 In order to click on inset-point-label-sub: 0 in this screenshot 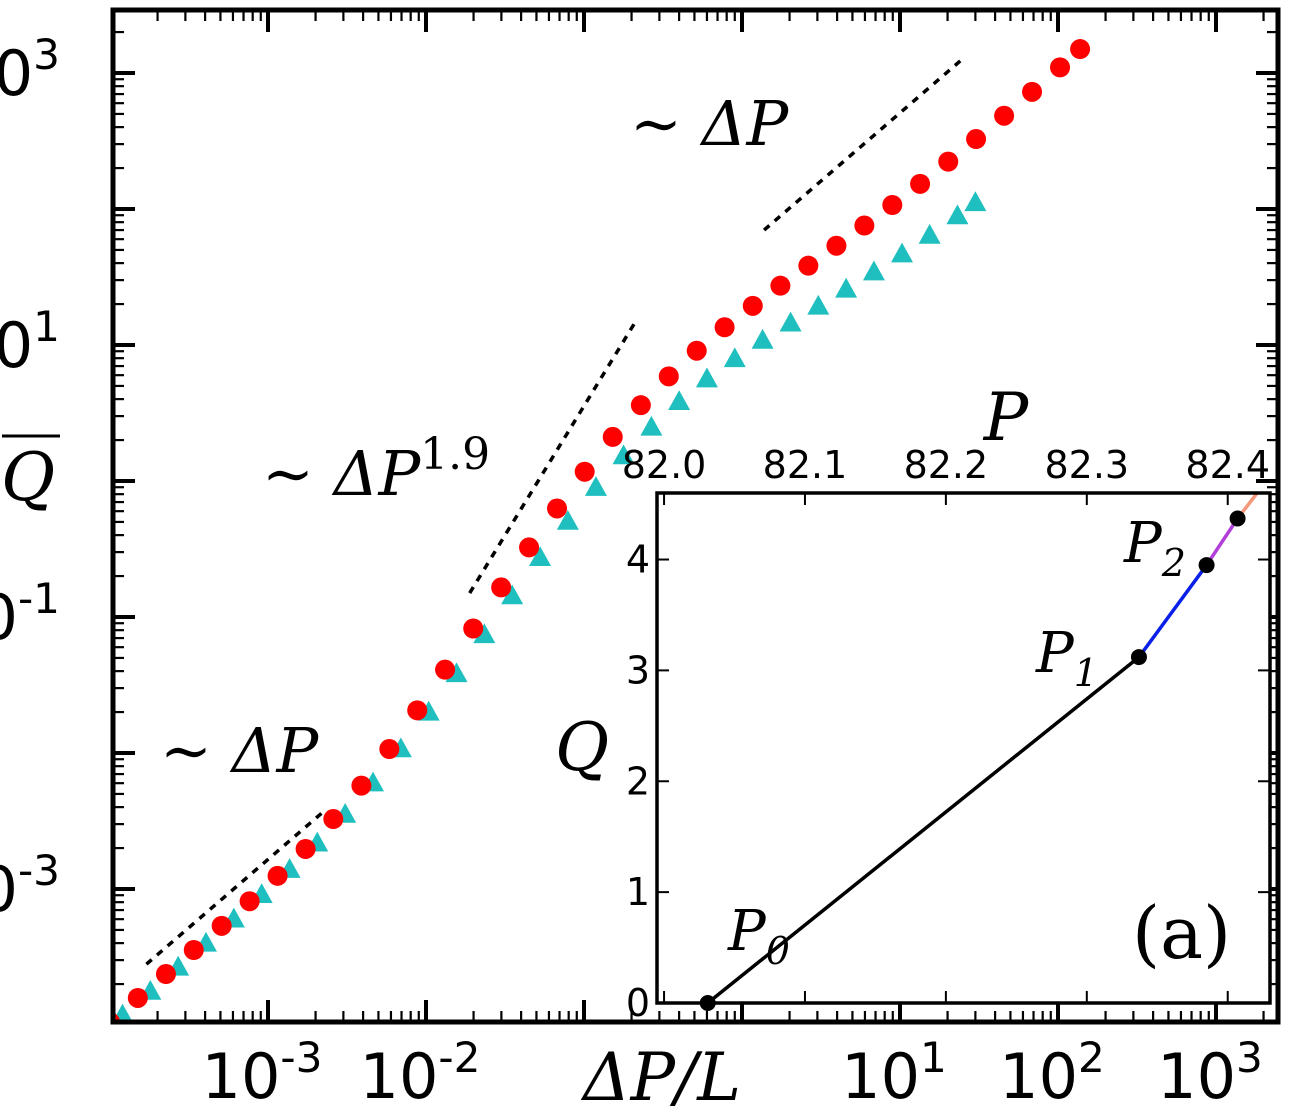, I will do `click(778, 951)`.